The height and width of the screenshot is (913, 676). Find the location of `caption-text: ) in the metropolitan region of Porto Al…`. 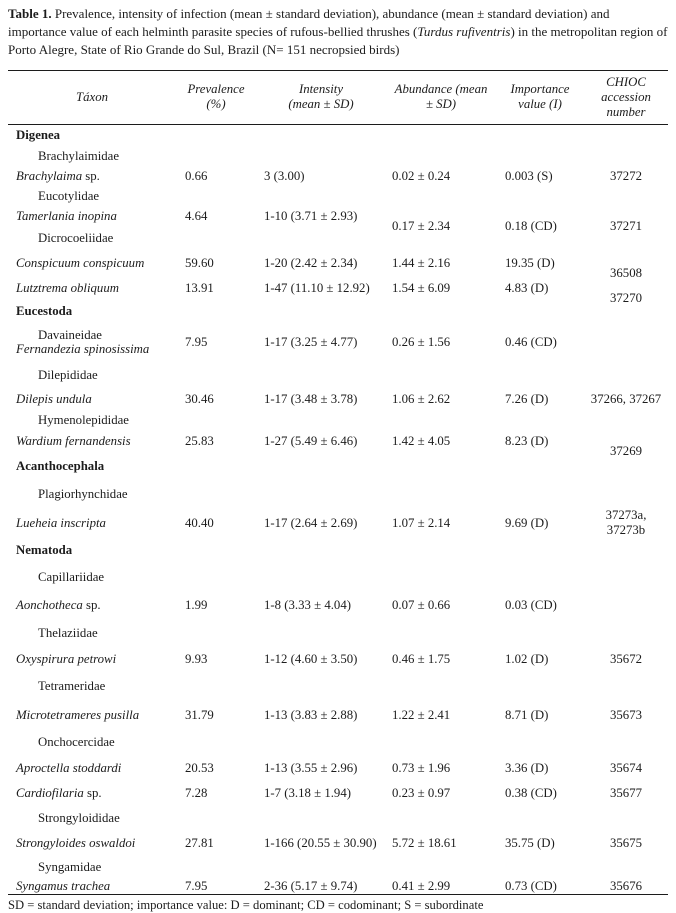

caption-text: ) in the metropolitan region of Porto Al… is located at coordinates (338, 41).